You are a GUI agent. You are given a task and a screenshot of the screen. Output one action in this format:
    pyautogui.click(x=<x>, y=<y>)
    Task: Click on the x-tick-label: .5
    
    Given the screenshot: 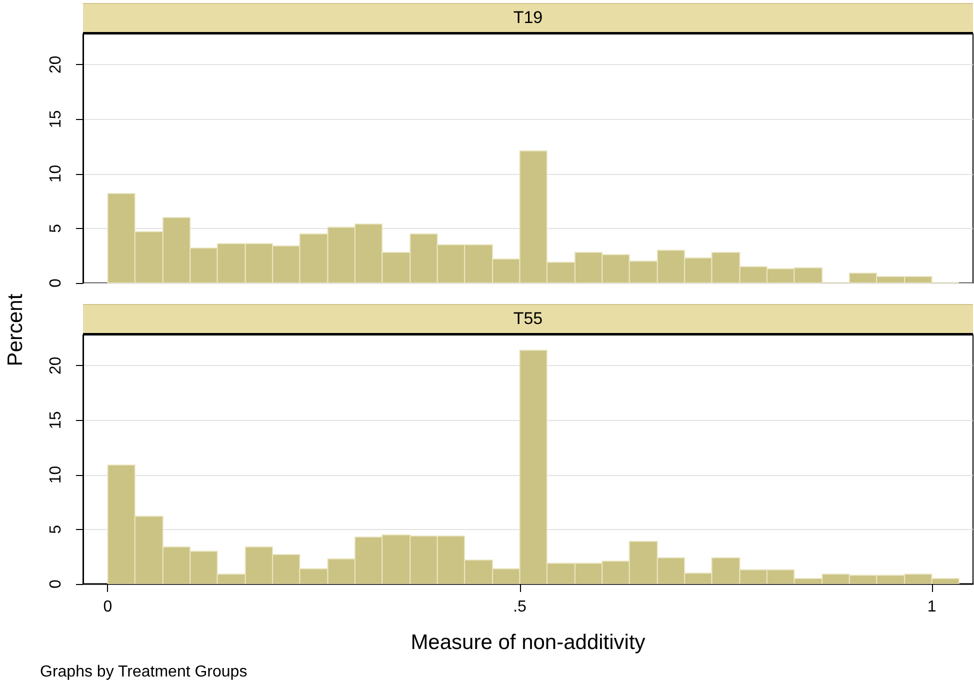 What is the action you would take?
    pyautogui.click(x=520, y=607)
    